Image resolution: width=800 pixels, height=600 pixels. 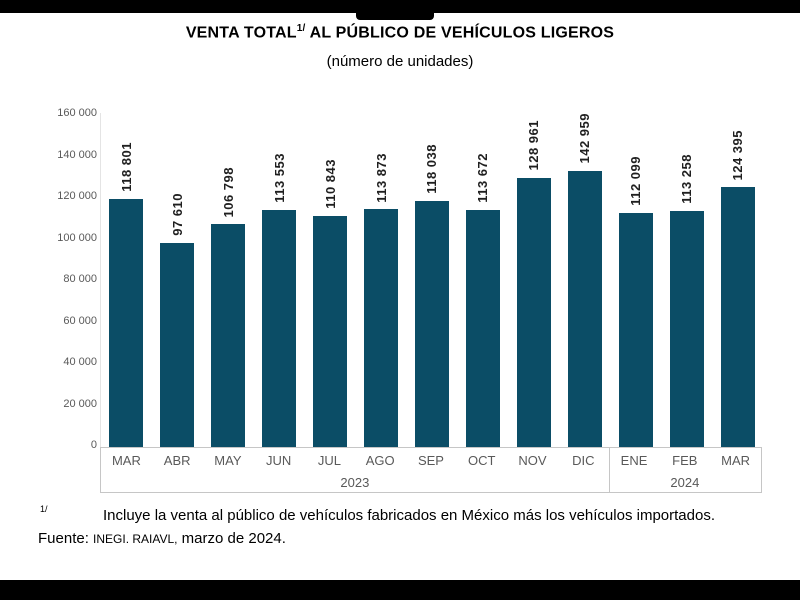 What do you see at coordinates (135, 539) in the screenshot?
I see `source-institution: INEGI. RAIAVL,` at bounding box center [135, 539].